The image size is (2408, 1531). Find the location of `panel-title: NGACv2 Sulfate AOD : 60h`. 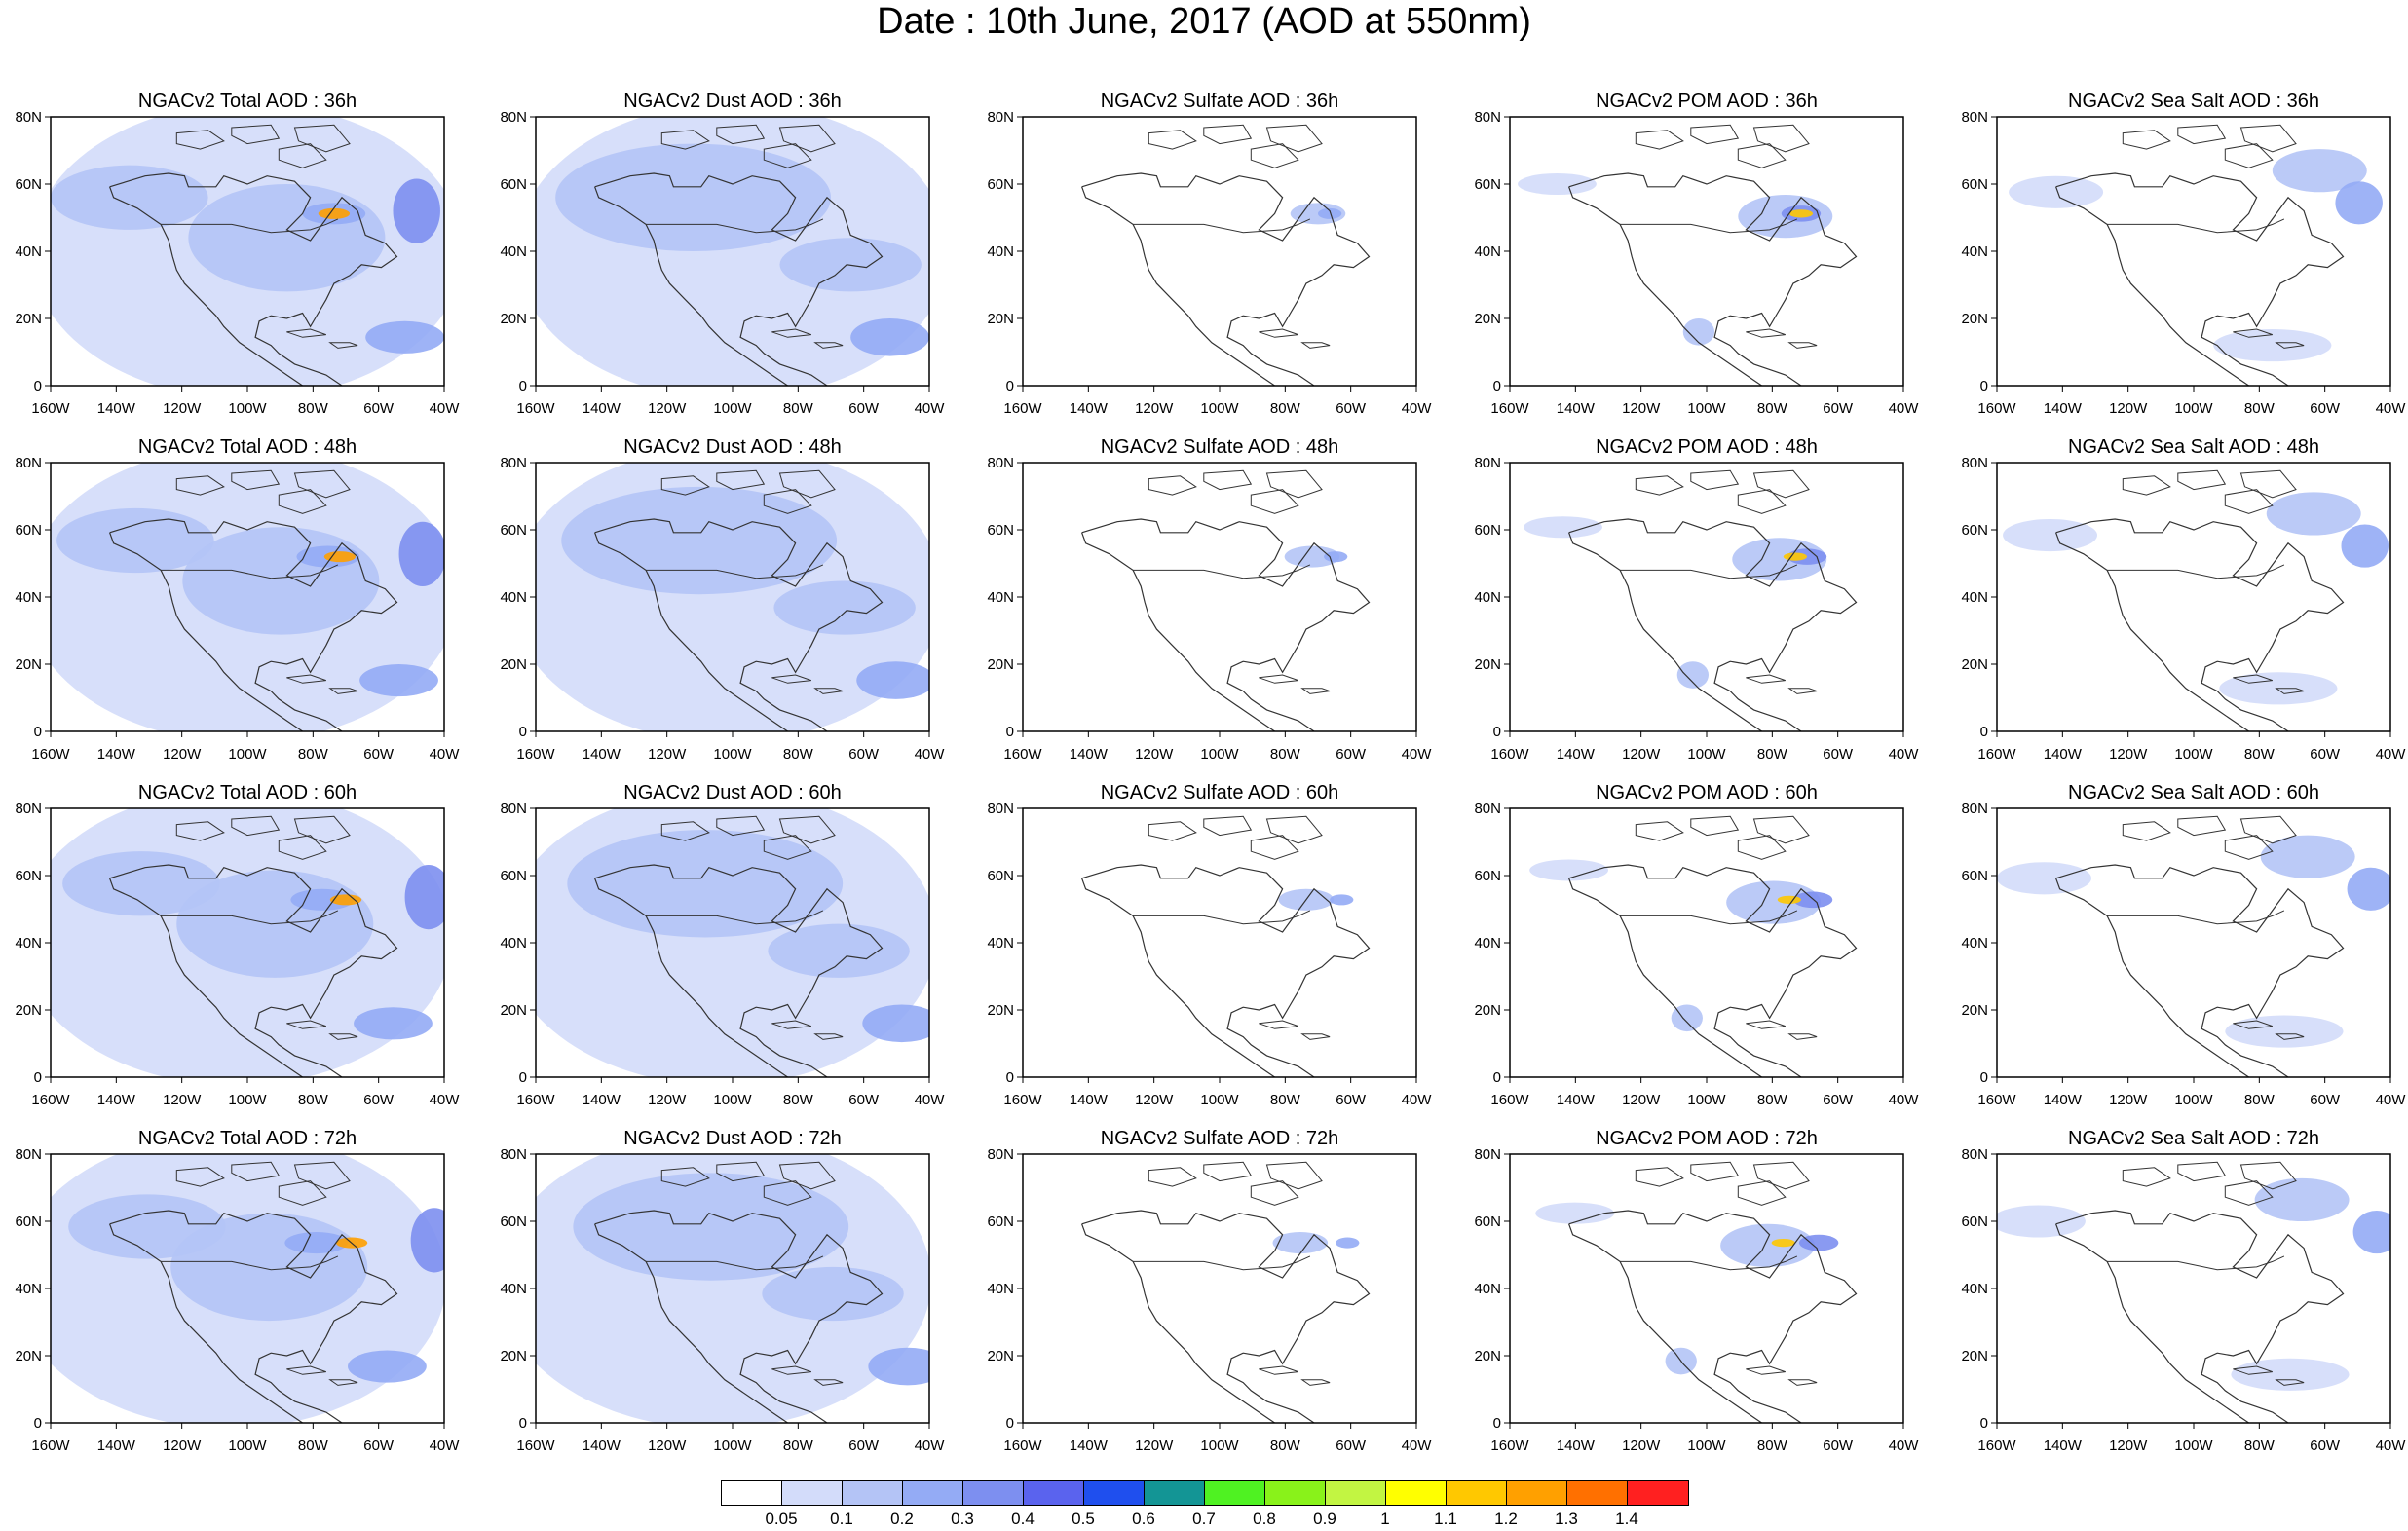

panel-title: NGACv2 Sulfate AOD : 60h is located at coordinates (1220, 792).